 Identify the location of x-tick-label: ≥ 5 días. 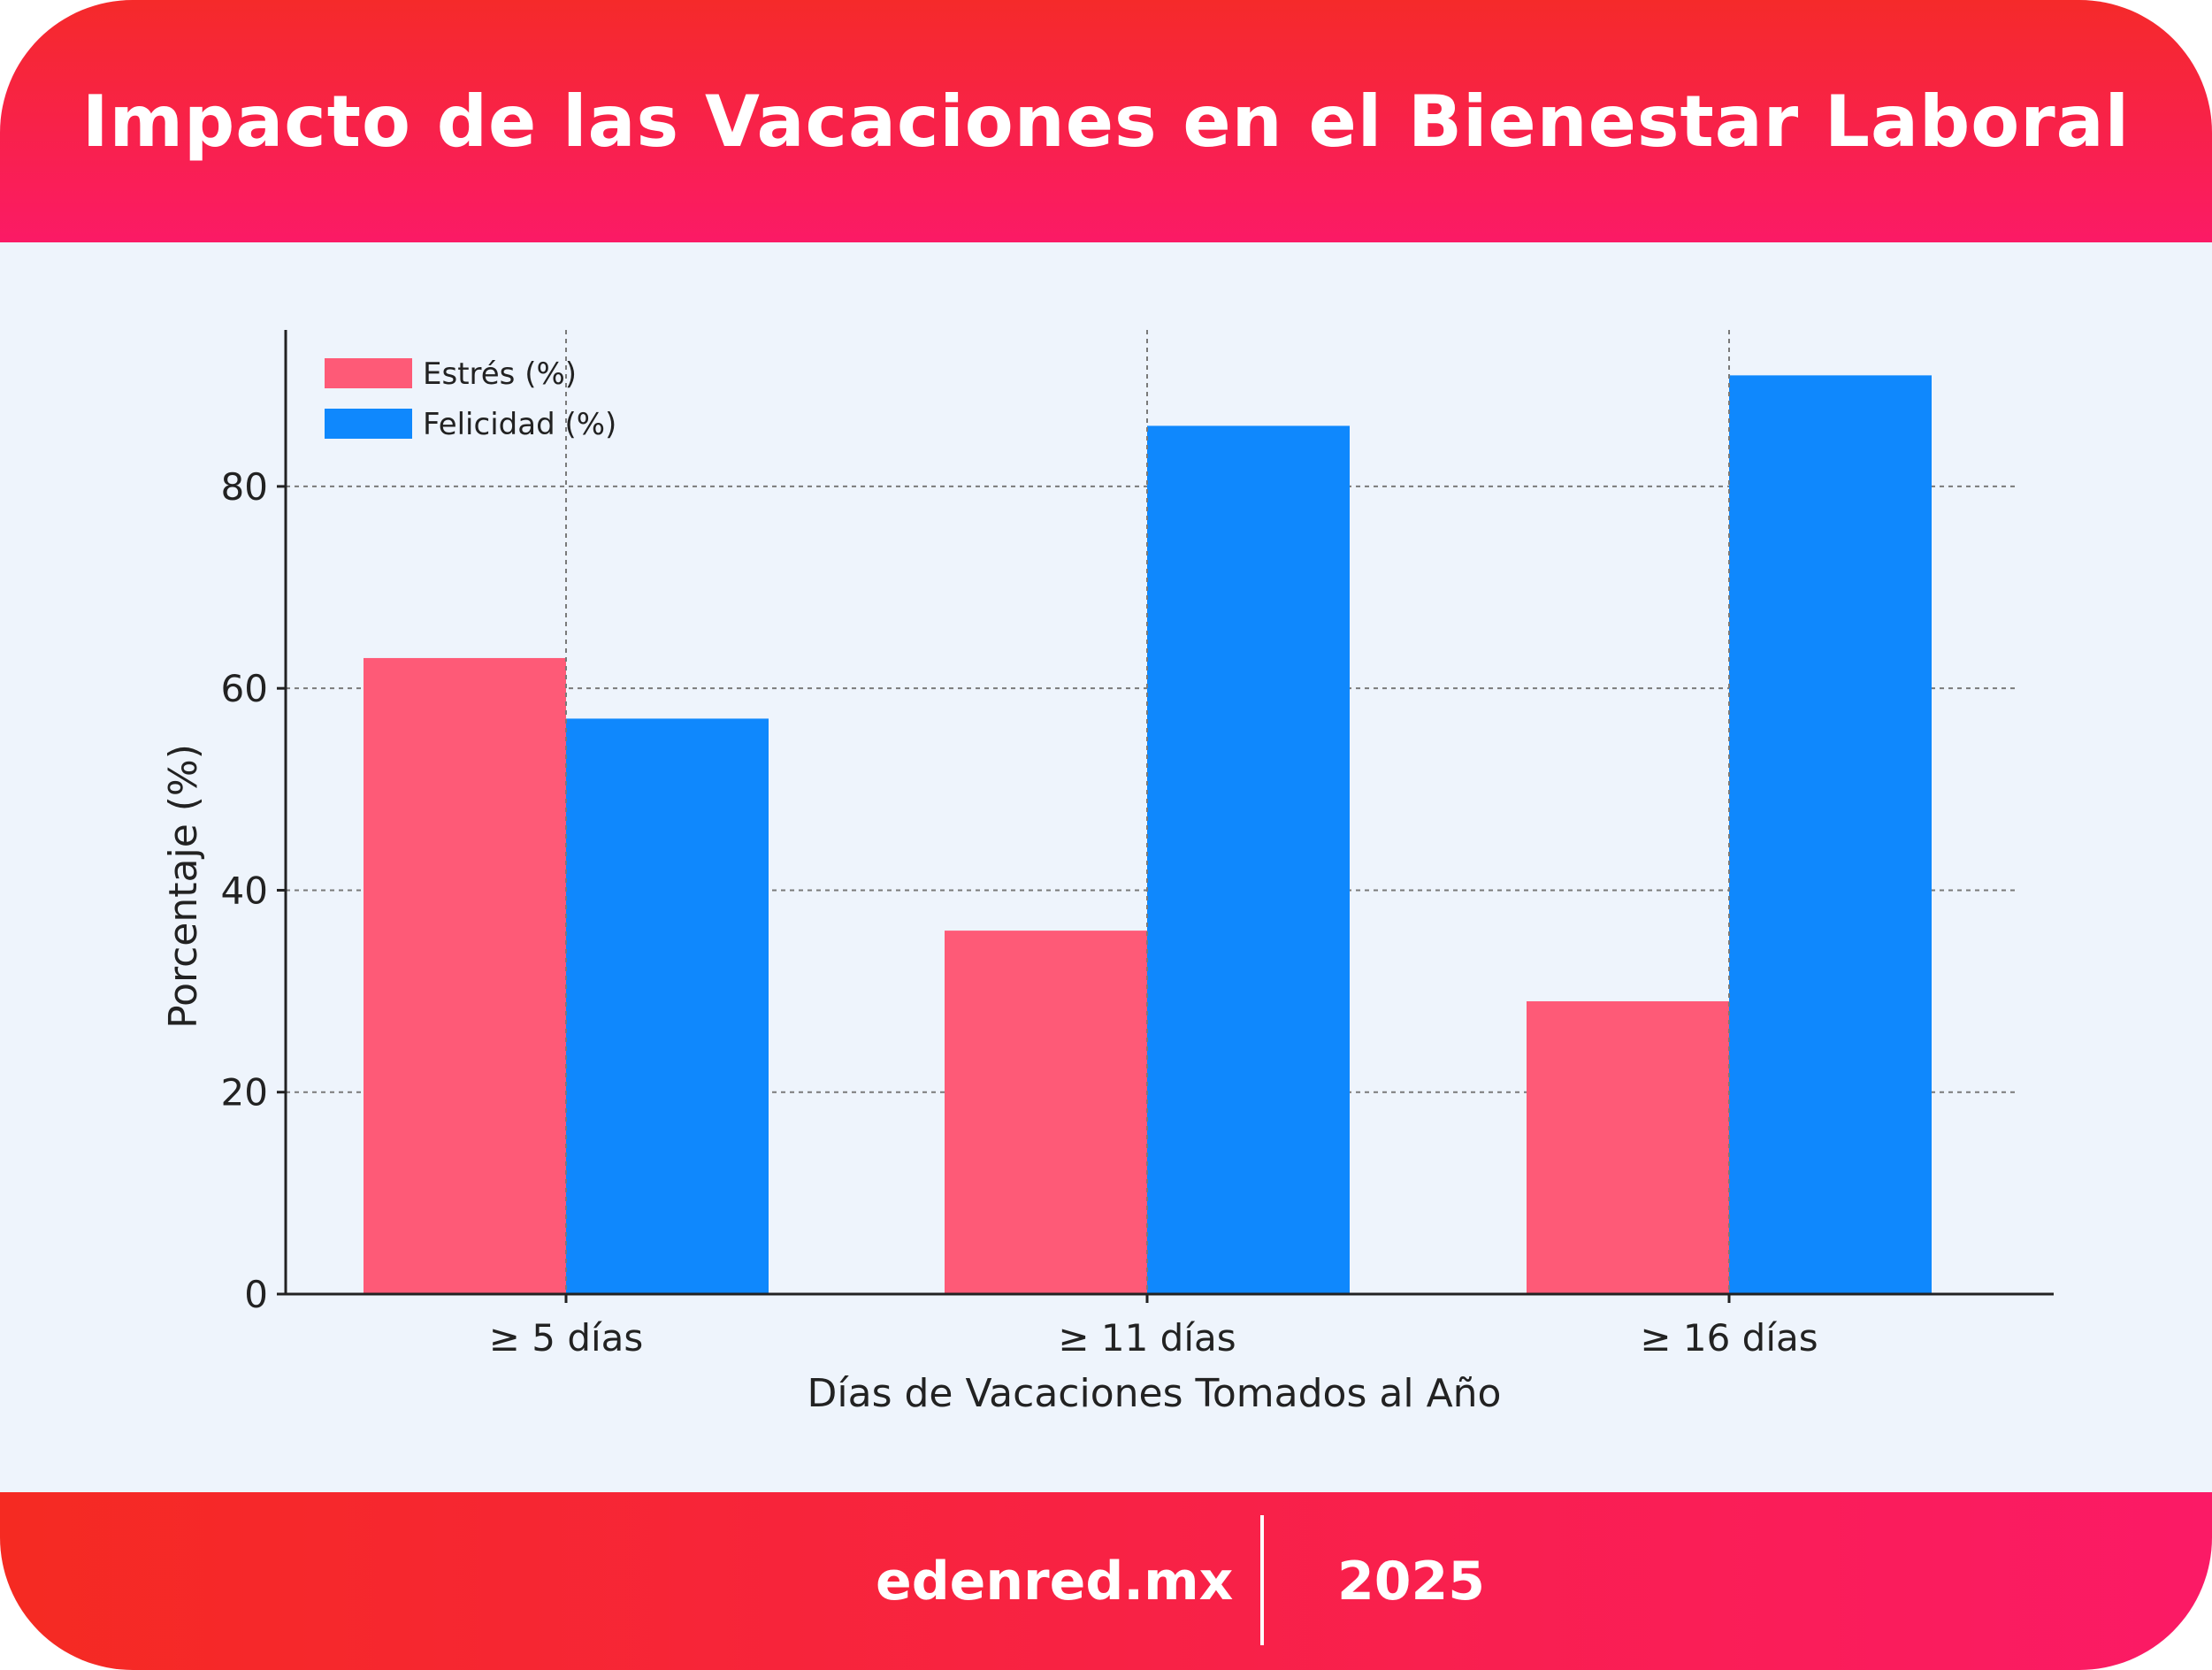
(566, 1338).